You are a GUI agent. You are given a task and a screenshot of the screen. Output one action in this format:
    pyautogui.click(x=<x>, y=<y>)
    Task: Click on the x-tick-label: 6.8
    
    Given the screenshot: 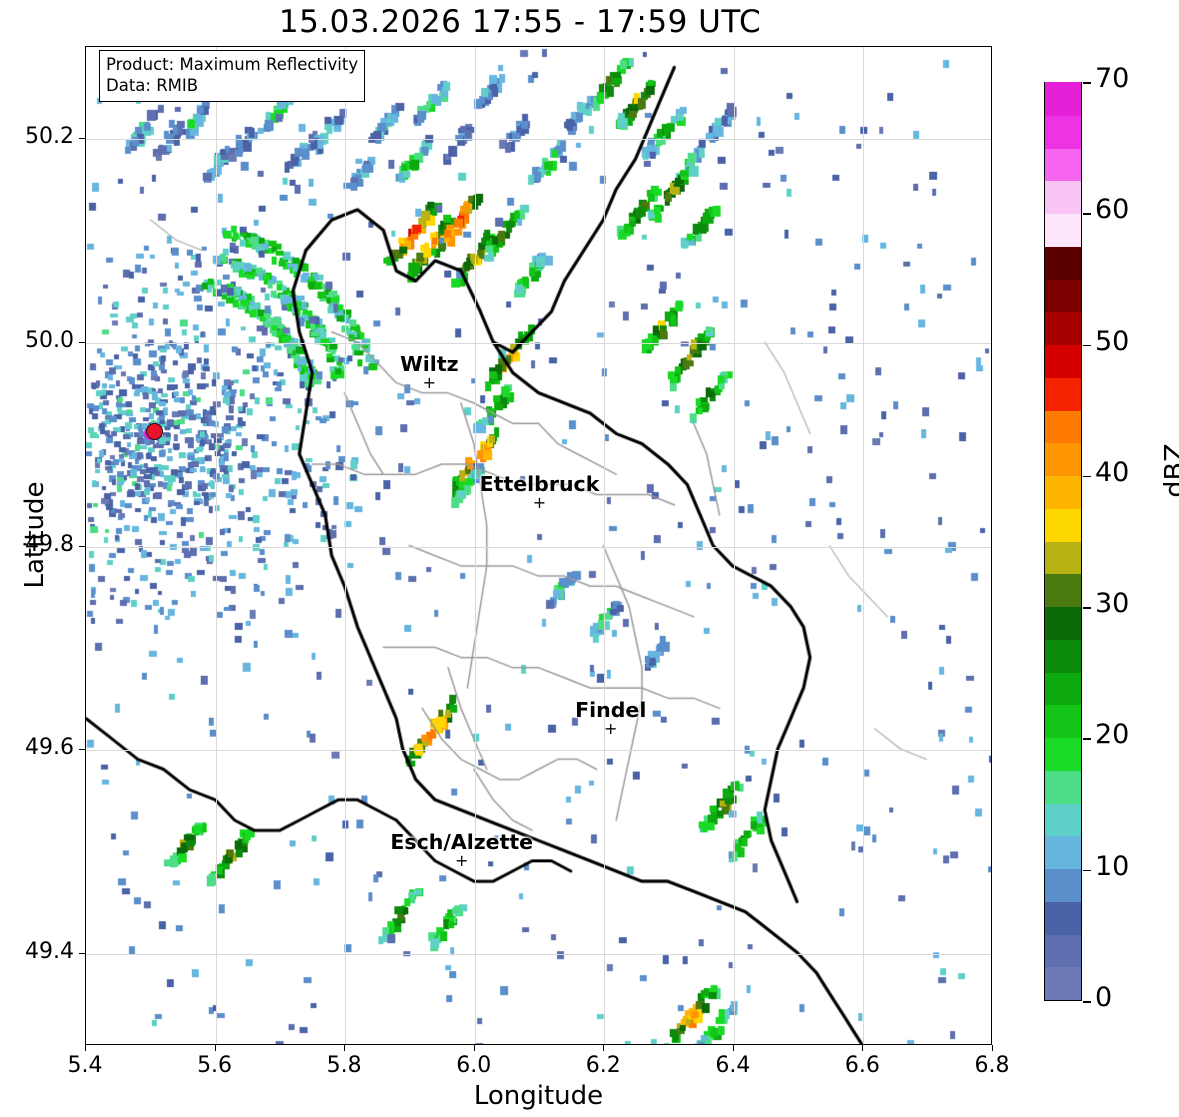 What is the action you would take?
    pyautogui.click(x=992, y=1065)
    